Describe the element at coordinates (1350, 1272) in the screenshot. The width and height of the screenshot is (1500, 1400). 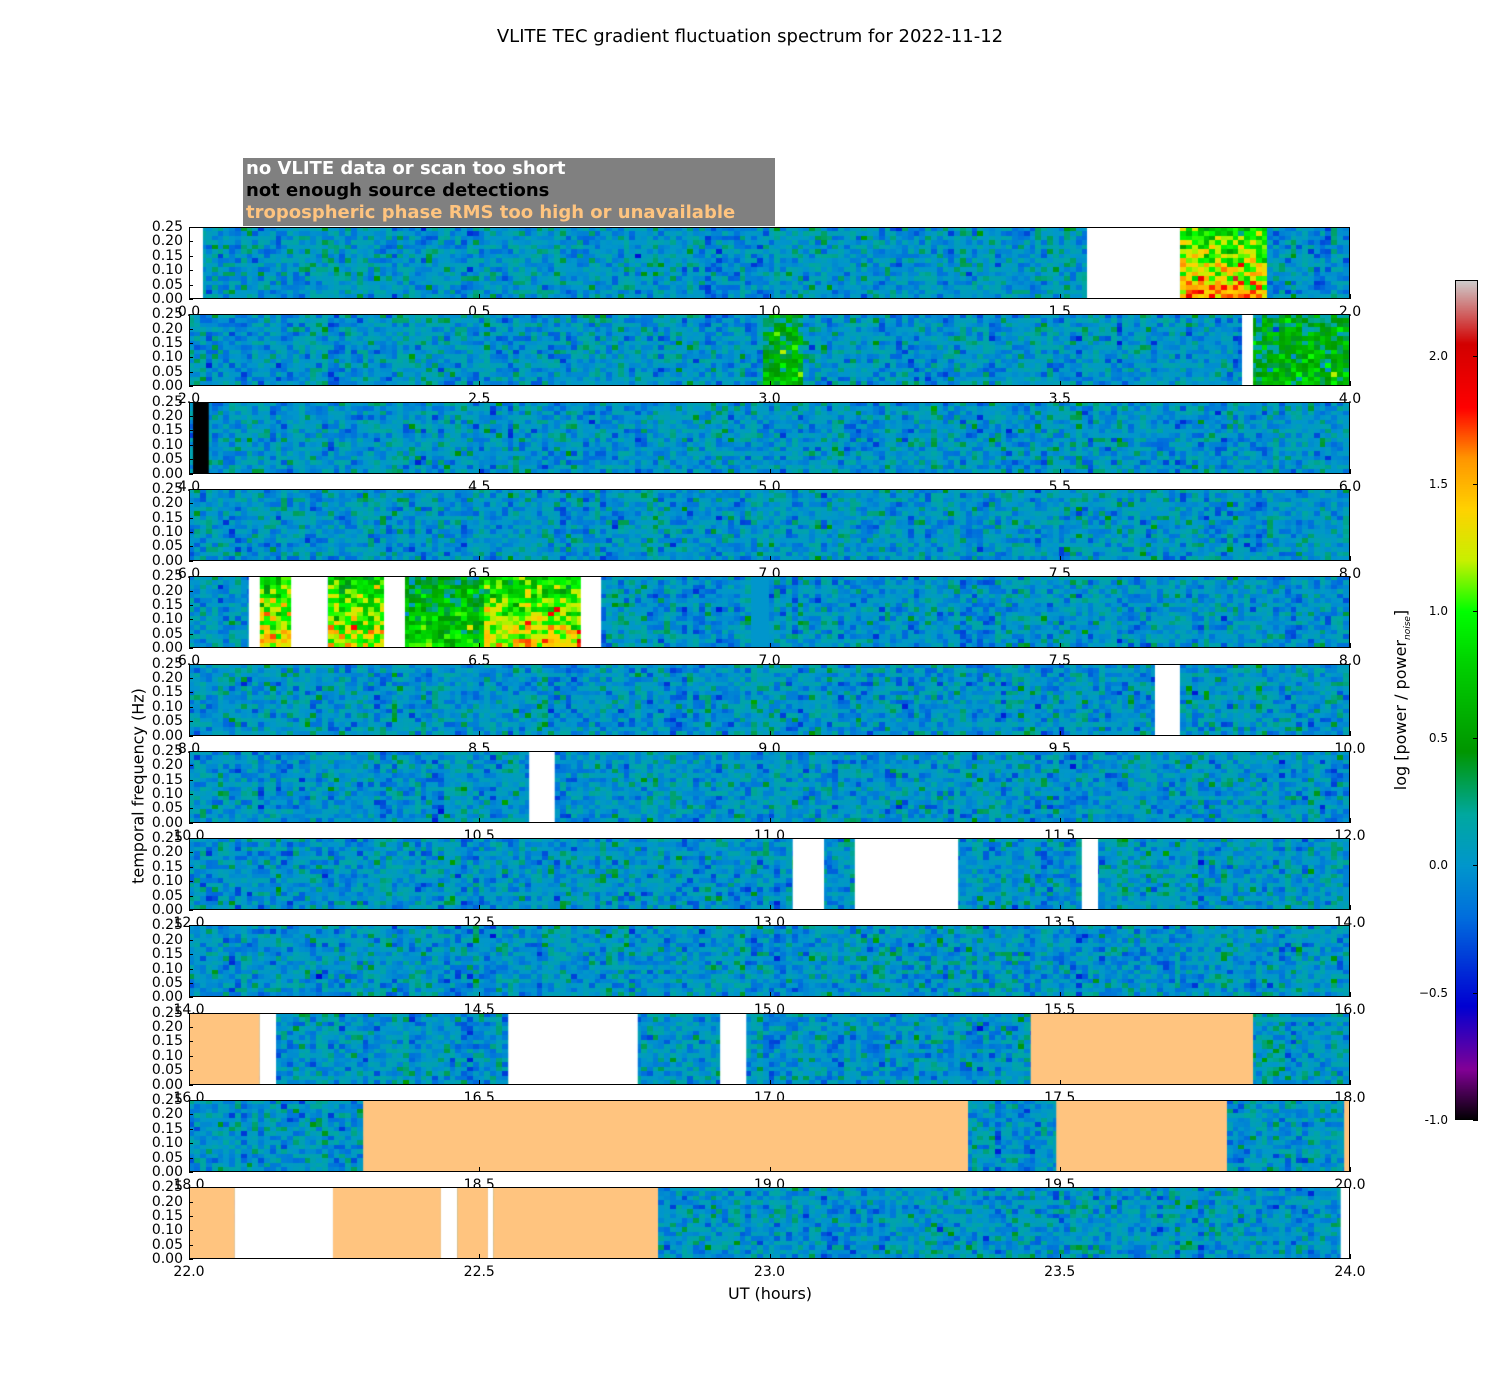
I see `x-tick-label: 24.0` at that location.